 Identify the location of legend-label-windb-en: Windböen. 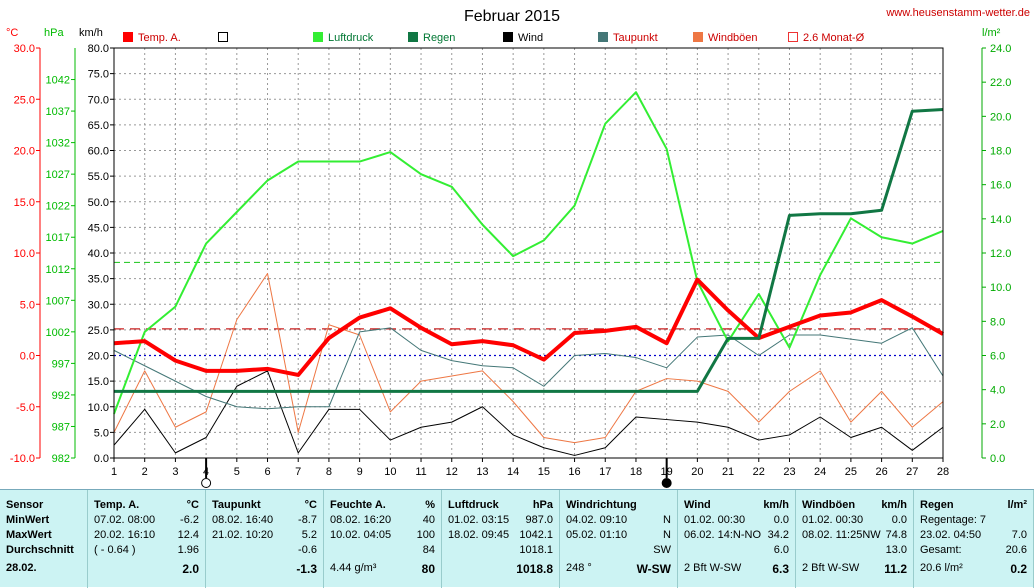
(733, 38).